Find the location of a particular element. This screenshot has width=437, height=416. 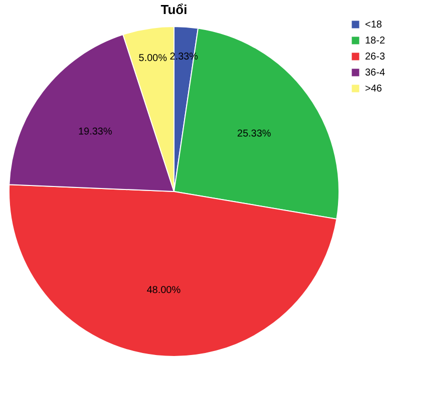

legend-label: 26-3 is located at coordinates (375, 57).